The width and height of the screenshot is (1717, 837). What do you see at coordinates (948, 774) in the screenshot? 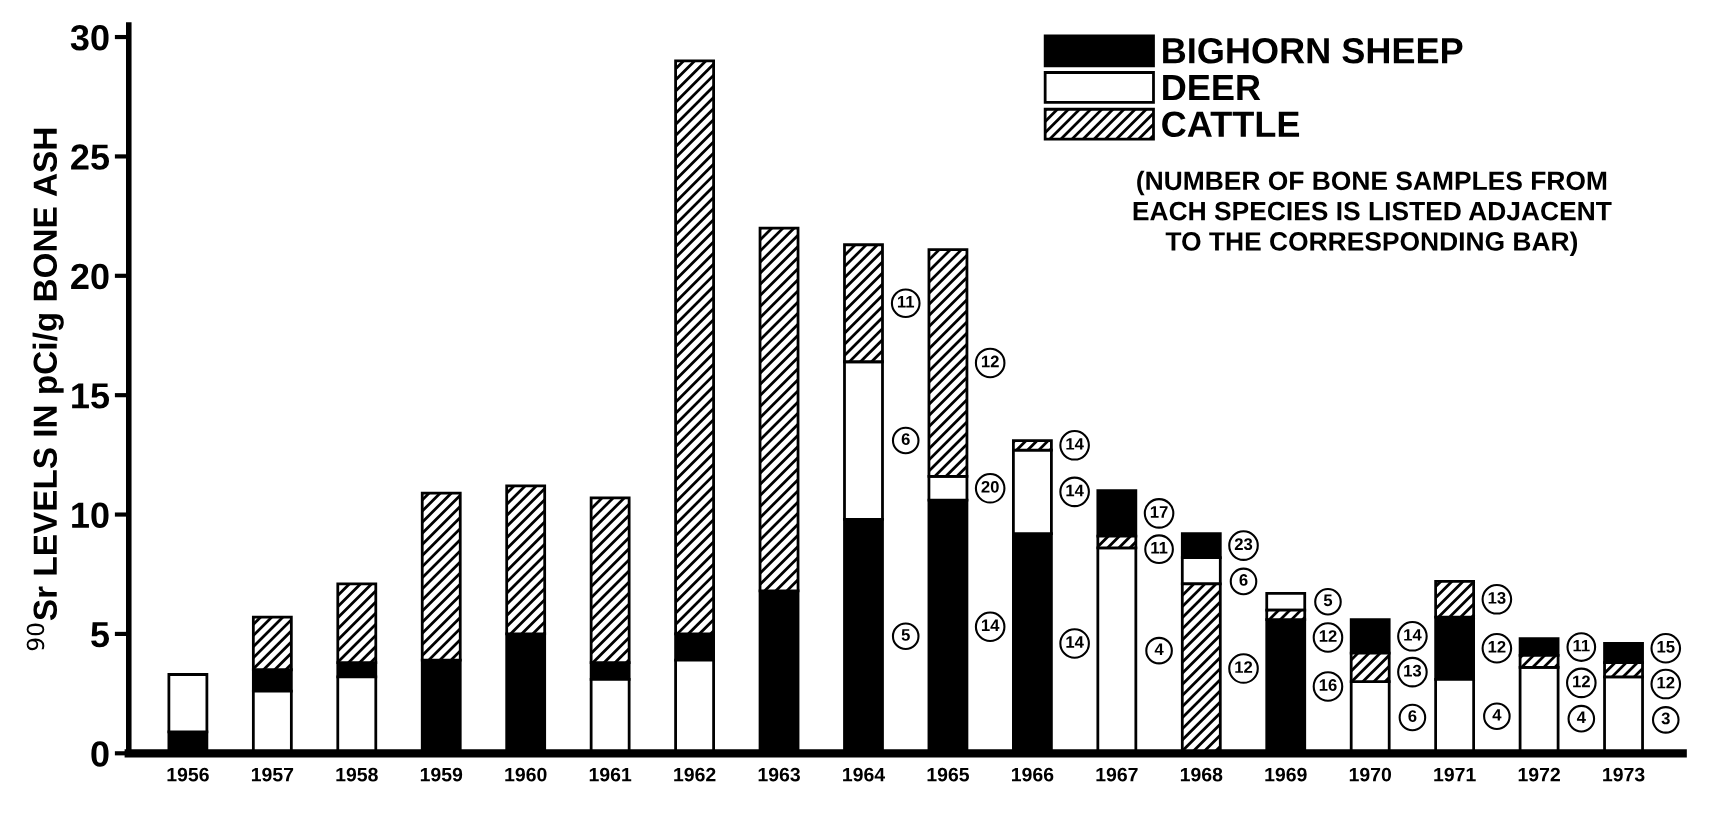
I see `x-tick-label: 1965` at bounding box center [948, 774].